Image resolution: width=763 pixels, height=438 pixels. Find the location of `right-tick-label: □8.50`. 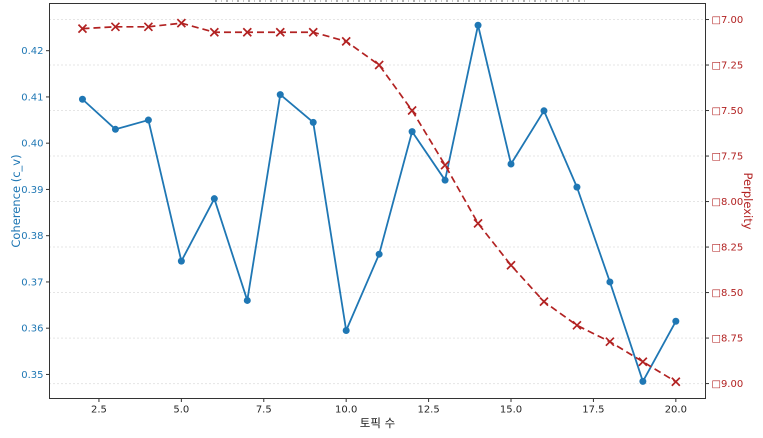

right-tick-label: □8.50 is located at coordinates (728, 293).